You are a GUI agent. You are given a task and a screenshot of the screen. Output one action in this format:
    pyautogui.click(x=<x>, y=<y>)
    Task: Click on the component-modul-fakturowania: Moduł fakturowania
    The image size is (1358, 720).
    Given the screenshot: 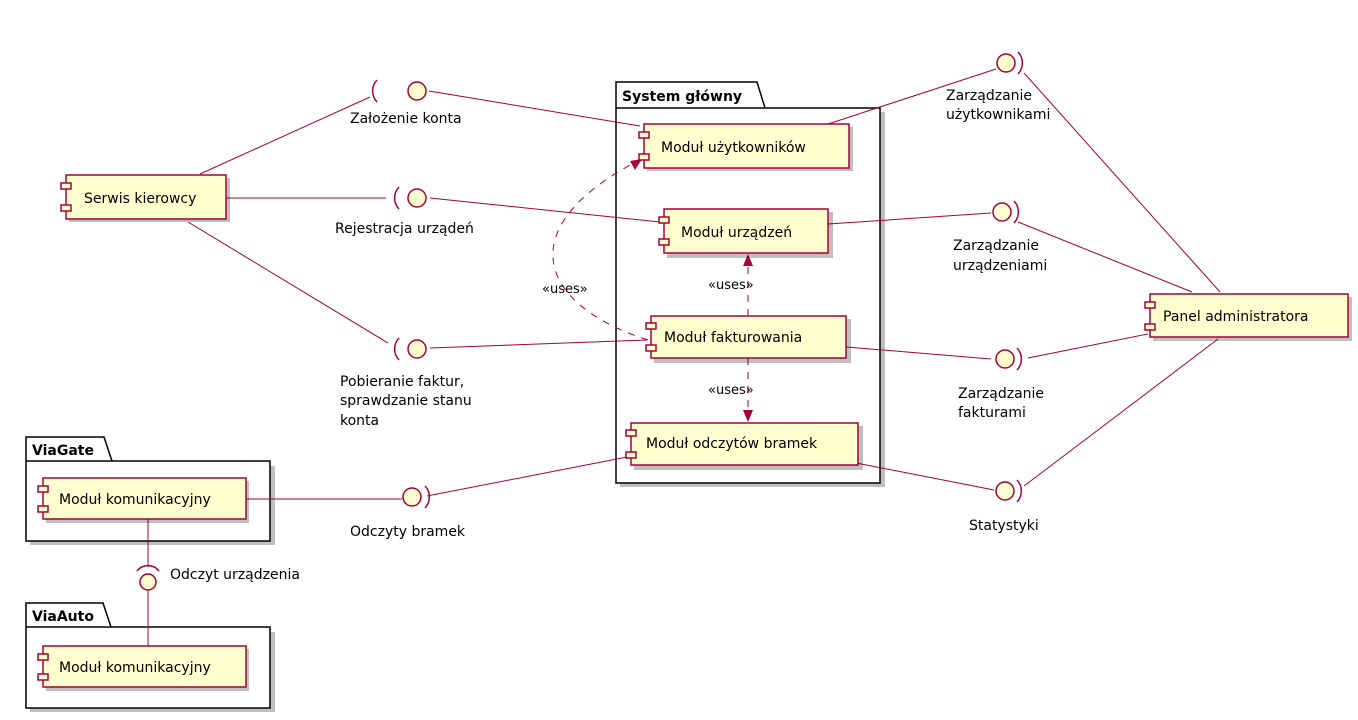 What is the action you would take?
    pyautogui.click(x=748, y=339)
    